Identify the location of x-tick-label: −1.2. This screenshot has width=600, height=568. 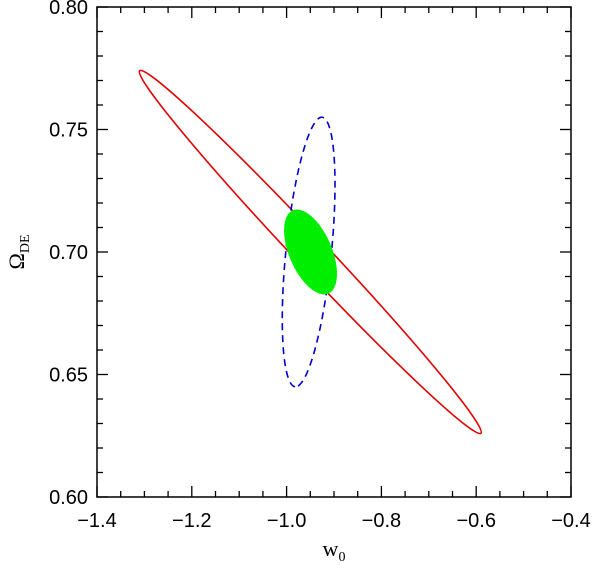
(191, 521).